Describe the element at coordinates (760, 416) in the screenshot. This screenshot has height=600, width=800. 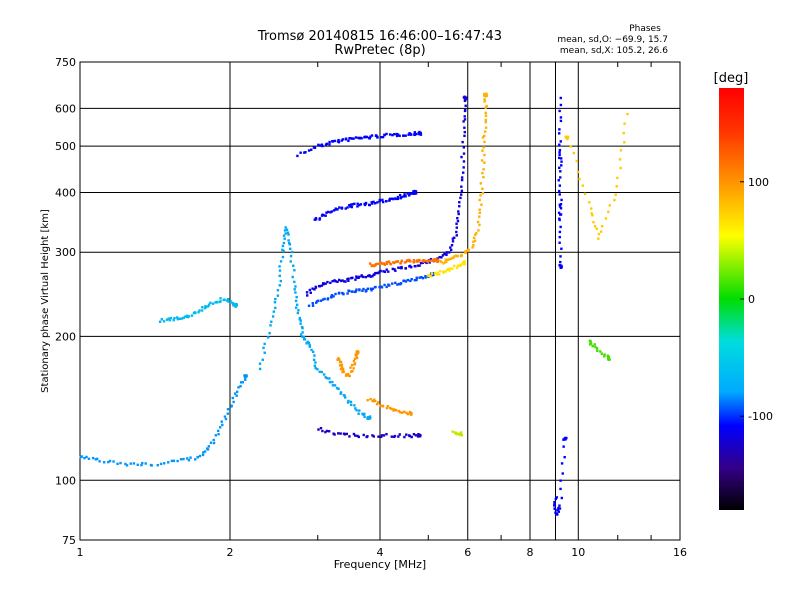
I see `colorbar-tick-label: -100` at that location.